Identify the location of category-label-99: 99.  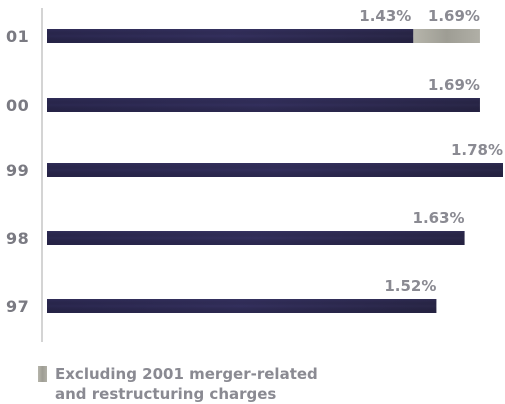
(17, 170).